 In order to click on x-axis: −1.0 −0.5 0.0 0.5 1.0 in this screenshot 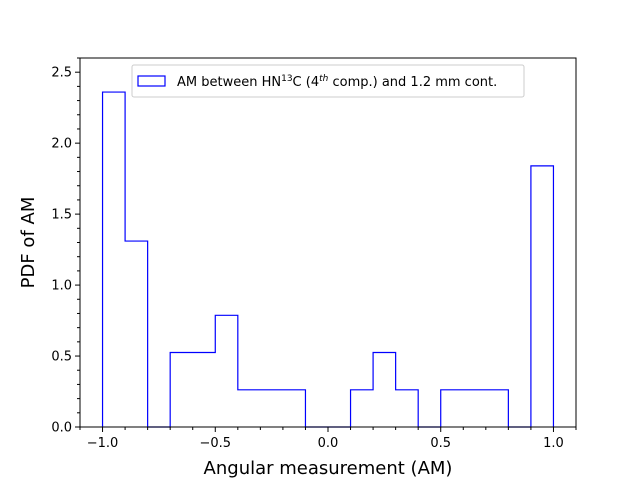, I will do `click(328, 439)`.